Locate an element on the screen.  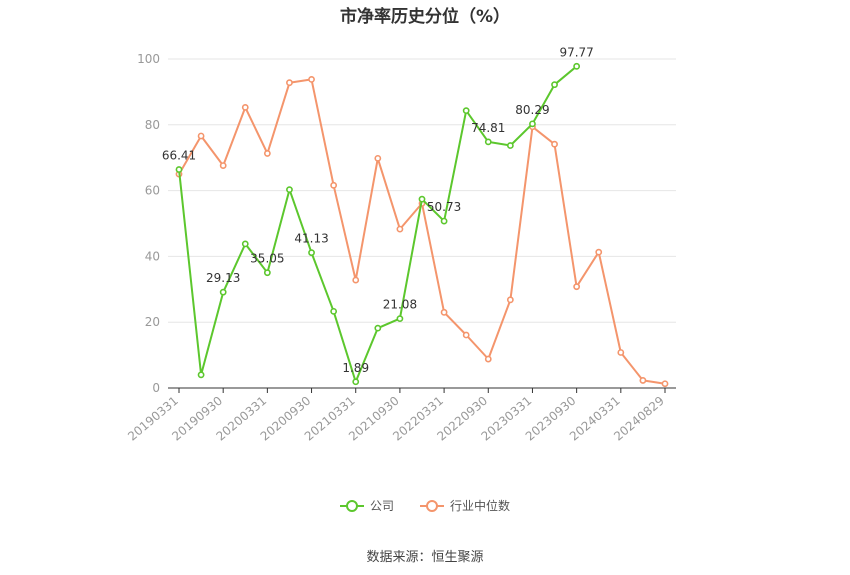
legend-label-company: 公司 is located at coordinates (381, 506).